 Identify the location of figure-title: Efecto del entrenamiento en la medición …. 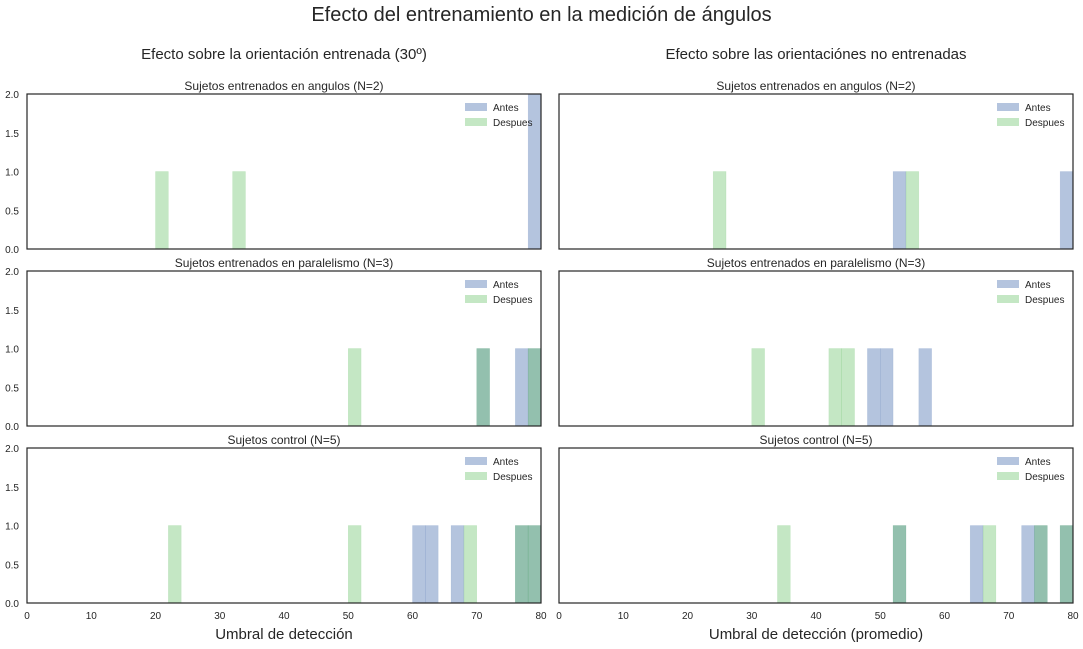
(541, 15).